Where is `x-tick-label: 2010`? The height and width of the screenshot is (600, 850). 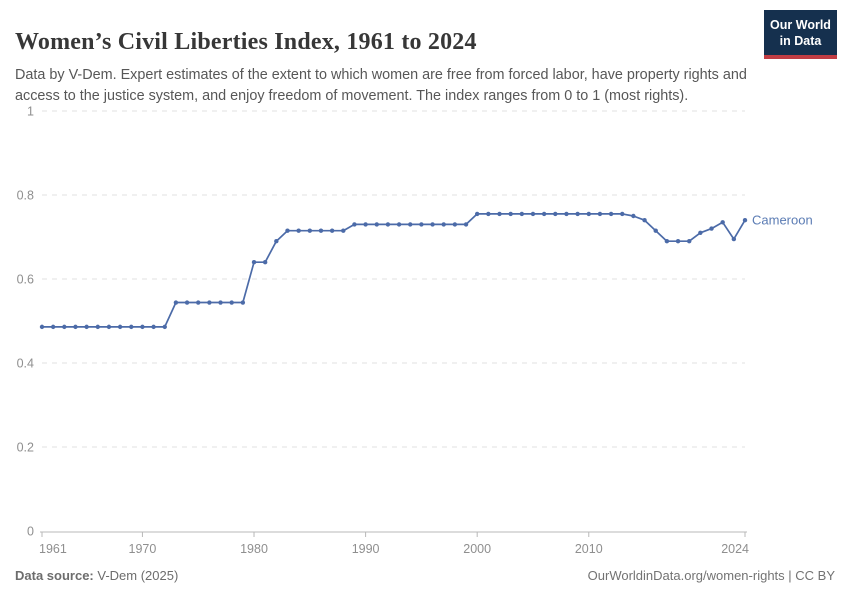 x-tick-label: 2010 is located at coordinates (589, 549).